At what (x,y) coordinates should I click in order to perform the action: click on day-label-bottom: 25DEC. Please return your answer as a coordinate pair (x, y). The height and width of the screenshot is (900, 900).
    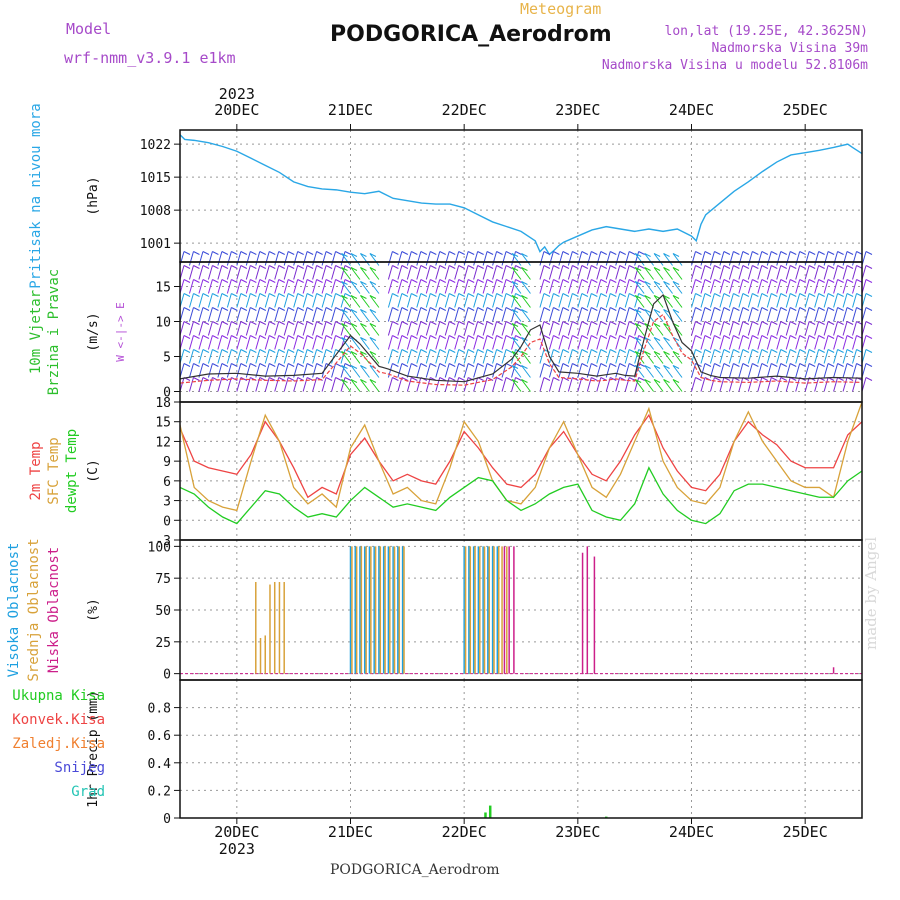
    Looking at the image, I should click on (805, 832).